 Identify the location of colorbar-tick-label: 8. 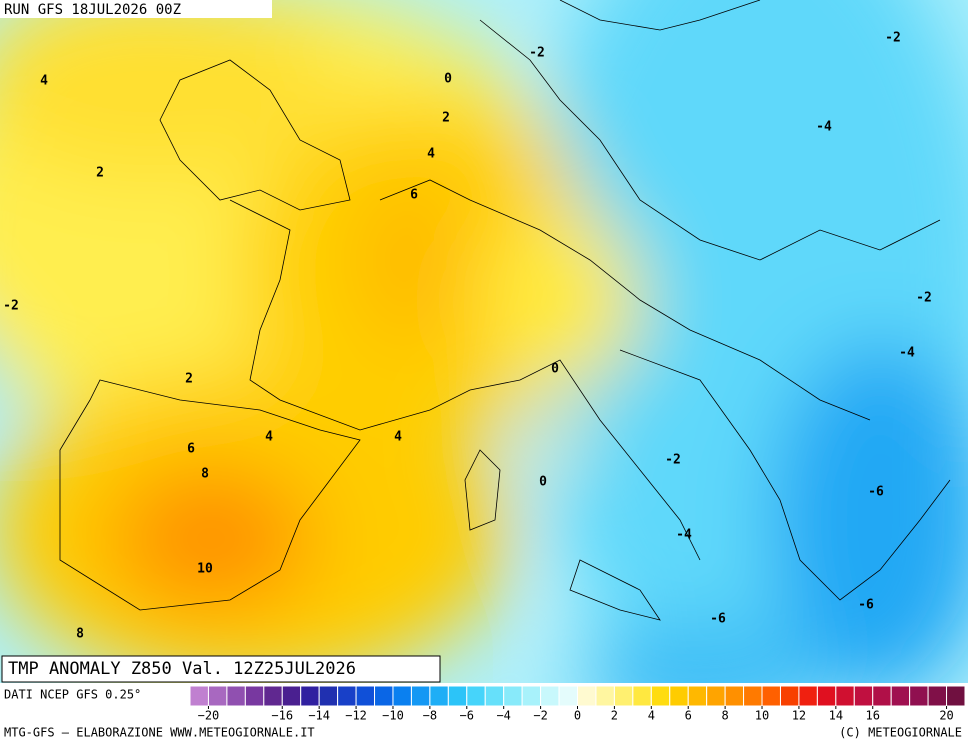
(725, 716).